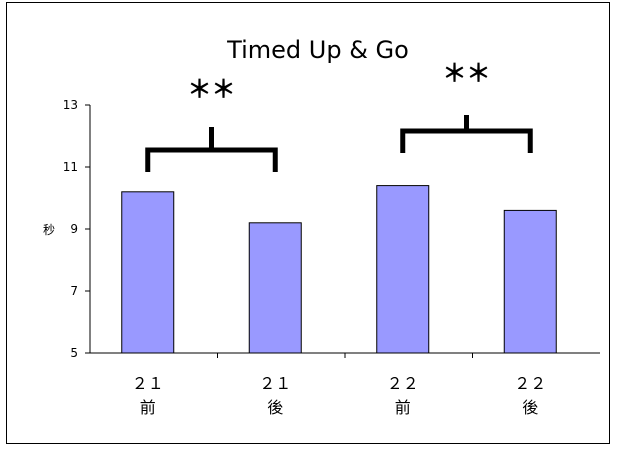 This screenshot has height=450, width=620. I want to click on y-tick-label: 9, so click(74, 229).